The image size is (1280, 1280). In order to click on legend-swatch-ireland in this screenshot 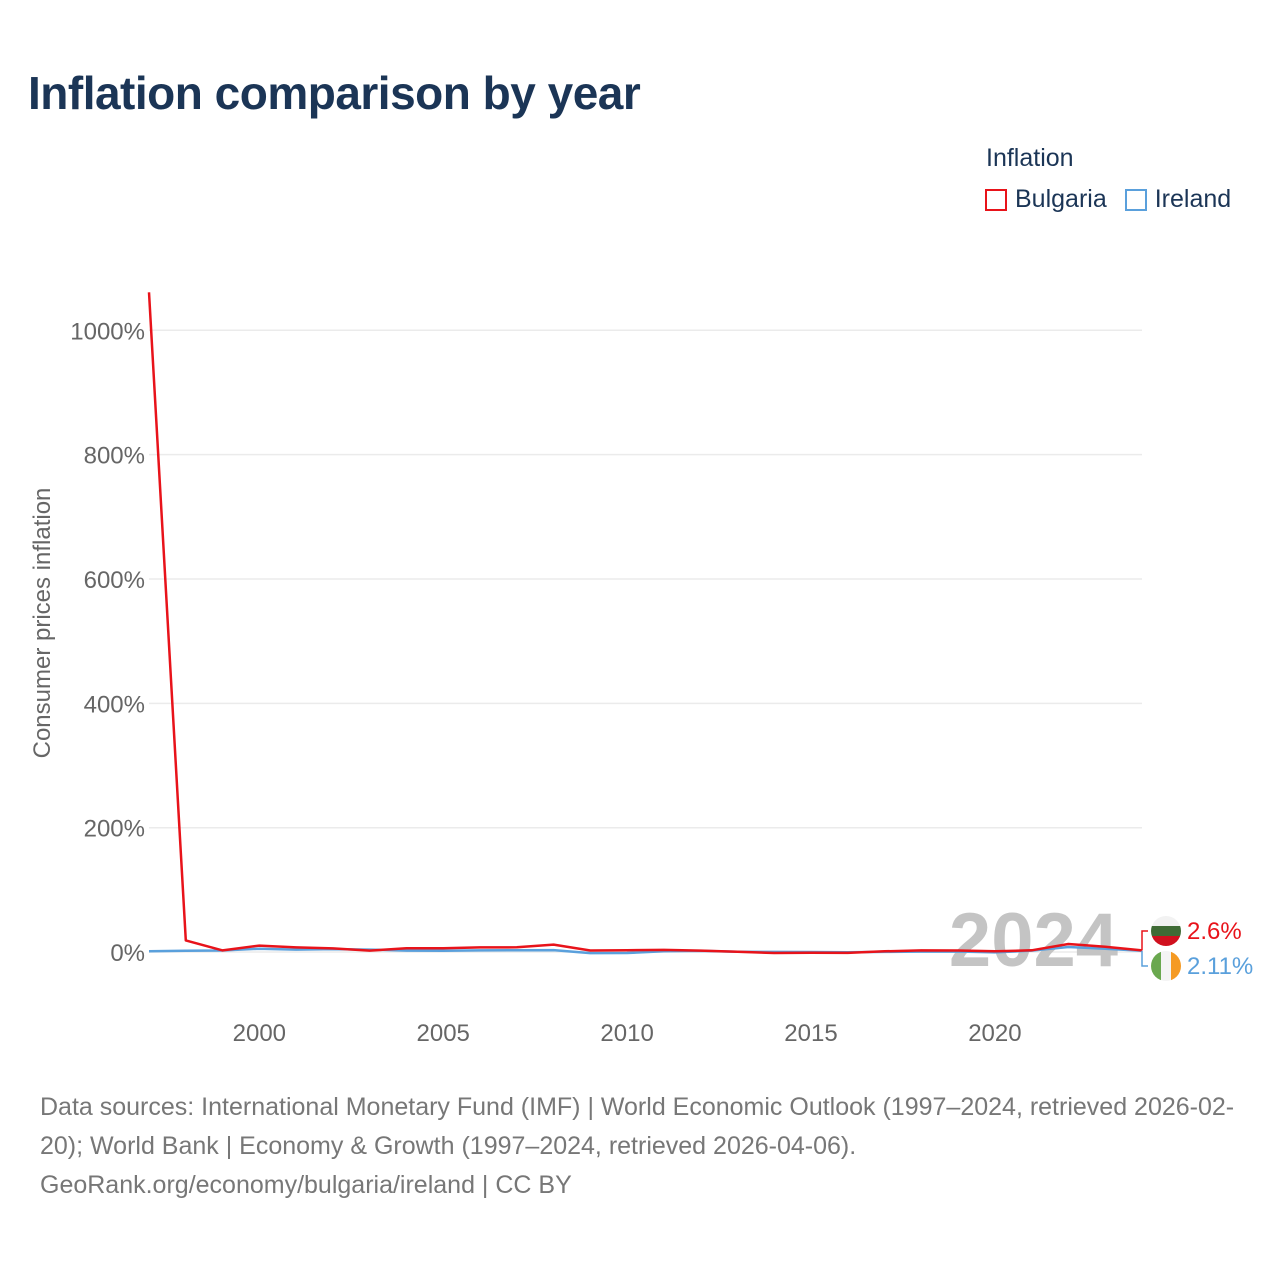, I will do `click(1135, 199)`.